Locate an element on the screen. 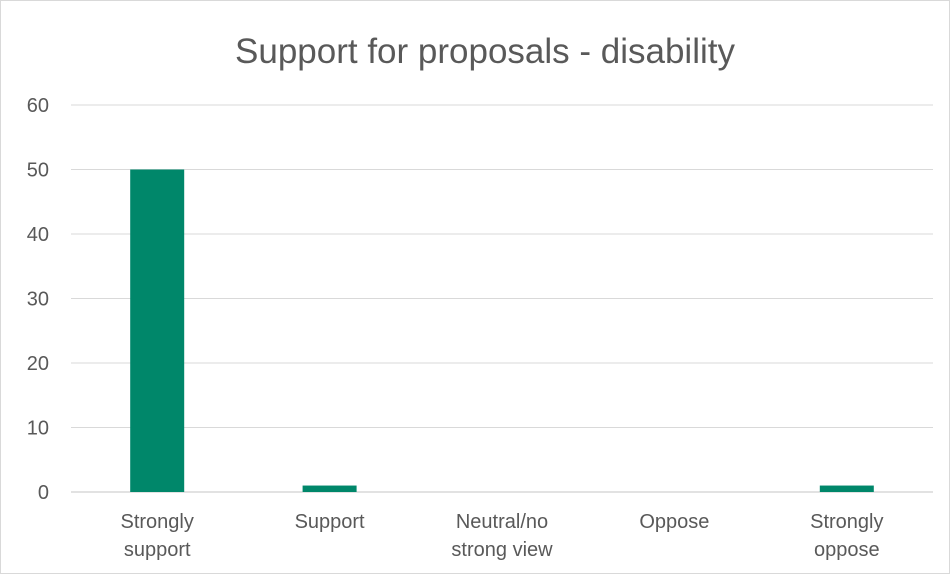  y-tick-label: 0 is located at coordinates (43, 493).